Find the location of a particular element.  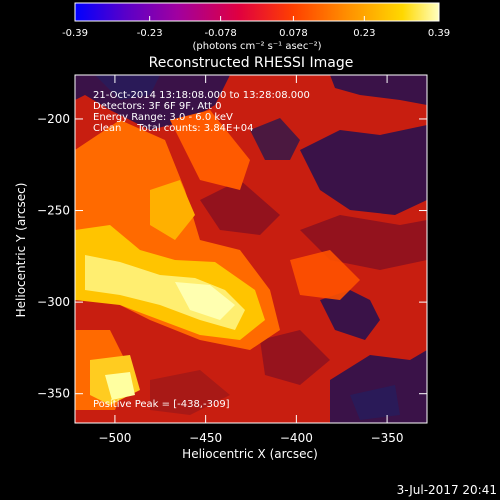

peak-label: Positive Peak = [-438,-309] is located at coordinates (161, 404).